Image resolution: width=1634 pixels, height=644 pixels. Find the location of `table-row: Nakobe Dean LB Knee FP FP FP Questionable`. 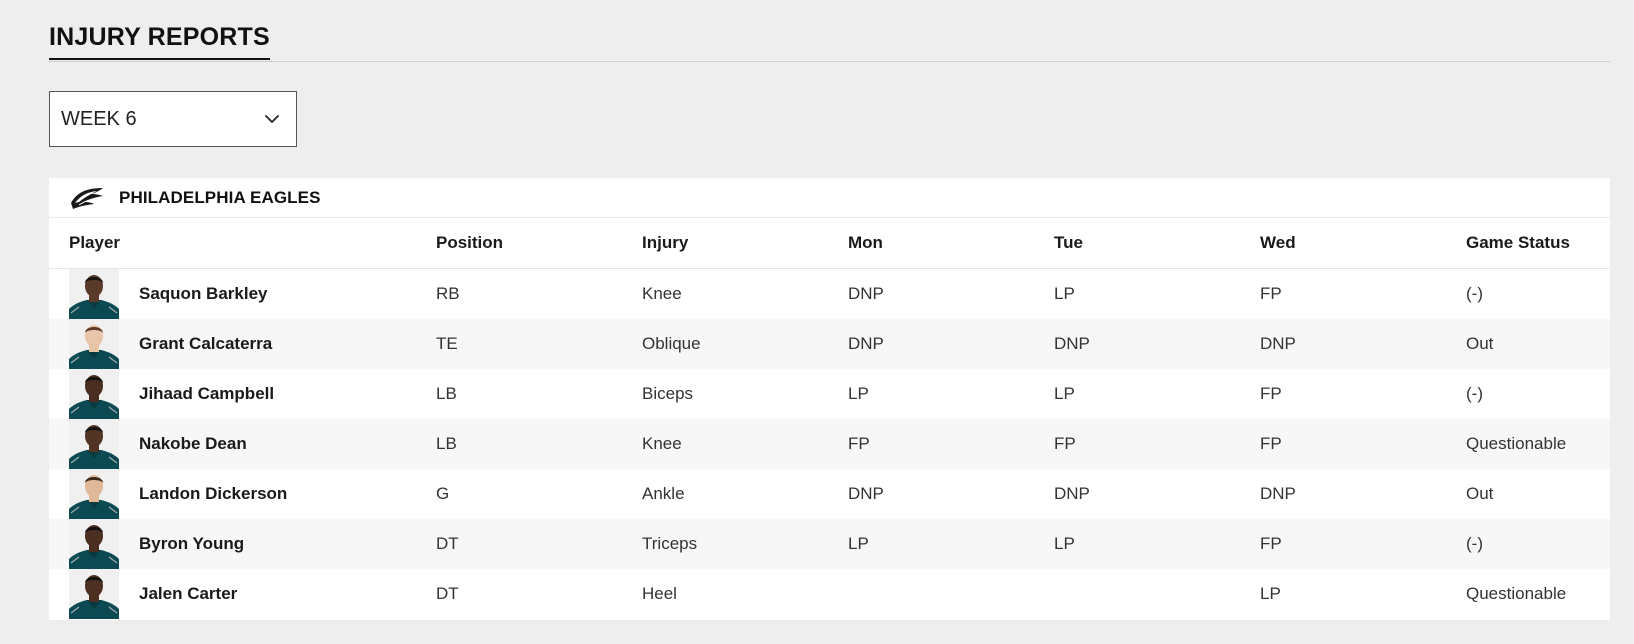

table-row: Nakobe Dean LB Knee FP FP FP Questionable is located at coordinates (829, 444).